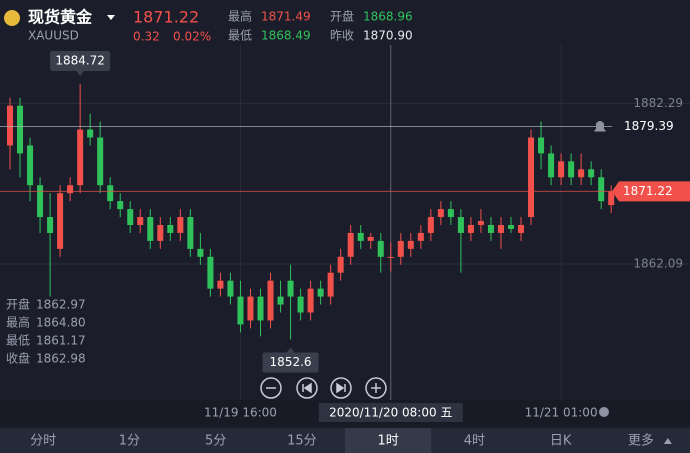 This screenshot has width=690, height=453. I want to click on tabs: 分时 1分 5分 15分 1时 4时 日K 更多, so click(351, 440).